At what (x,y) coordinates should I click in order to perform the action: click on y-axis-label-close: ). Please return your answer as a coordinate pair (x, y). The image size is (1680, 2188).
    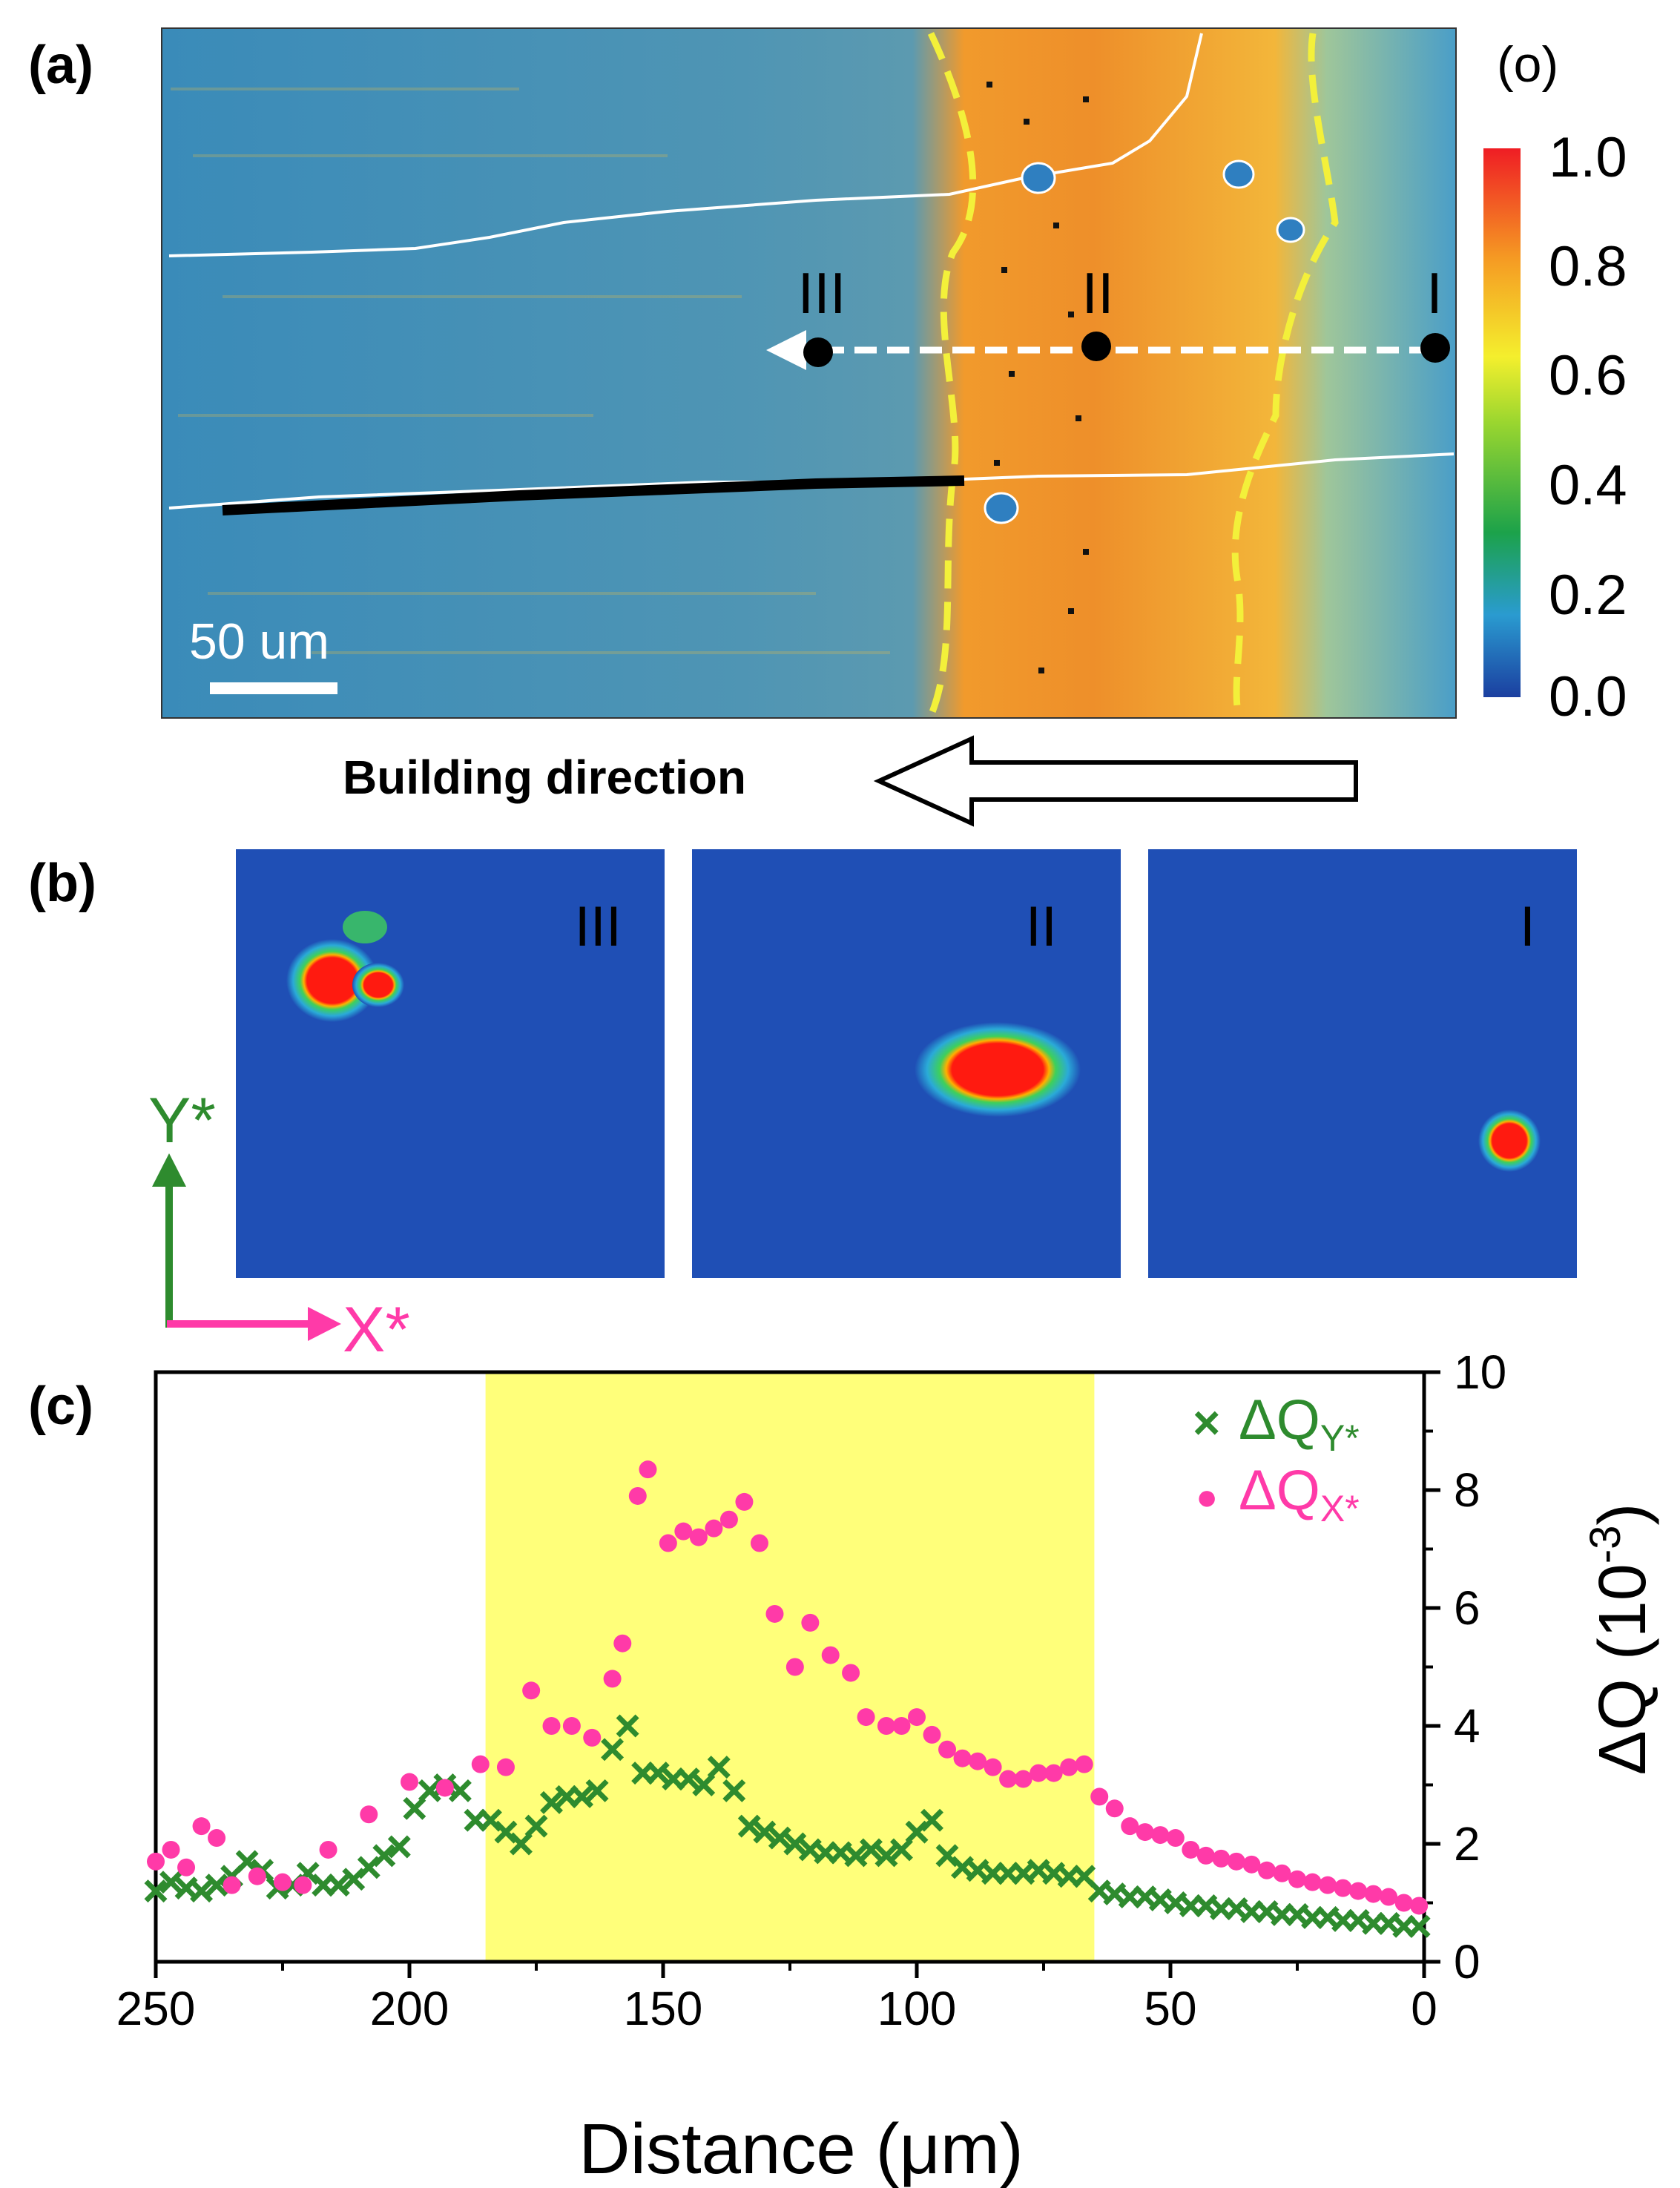
    Looking at the image, I should click on (1623, 1514).